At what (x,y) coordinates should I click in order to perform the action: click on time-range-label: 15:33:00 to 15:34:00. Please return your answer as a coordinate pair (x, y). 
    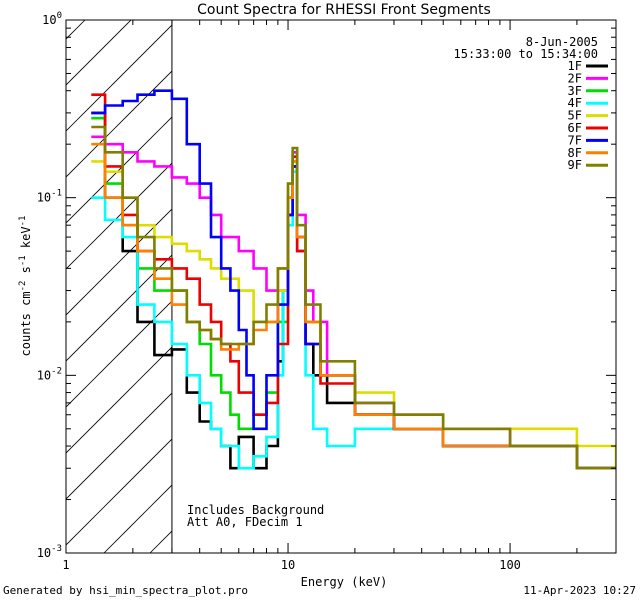
    Looking at the image, I should click on (526, 54).